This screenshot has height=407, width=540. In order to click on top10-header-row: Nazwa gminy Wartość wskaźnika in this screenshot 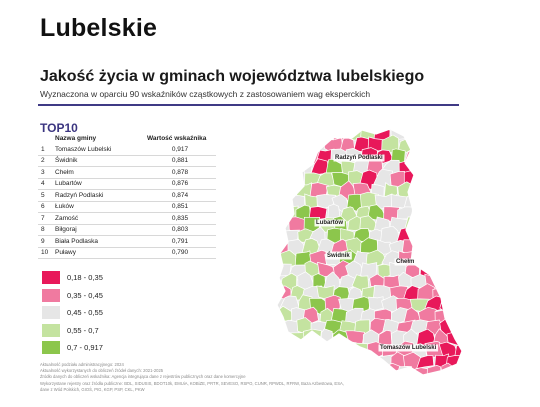, I will do `click(127, 139)`.